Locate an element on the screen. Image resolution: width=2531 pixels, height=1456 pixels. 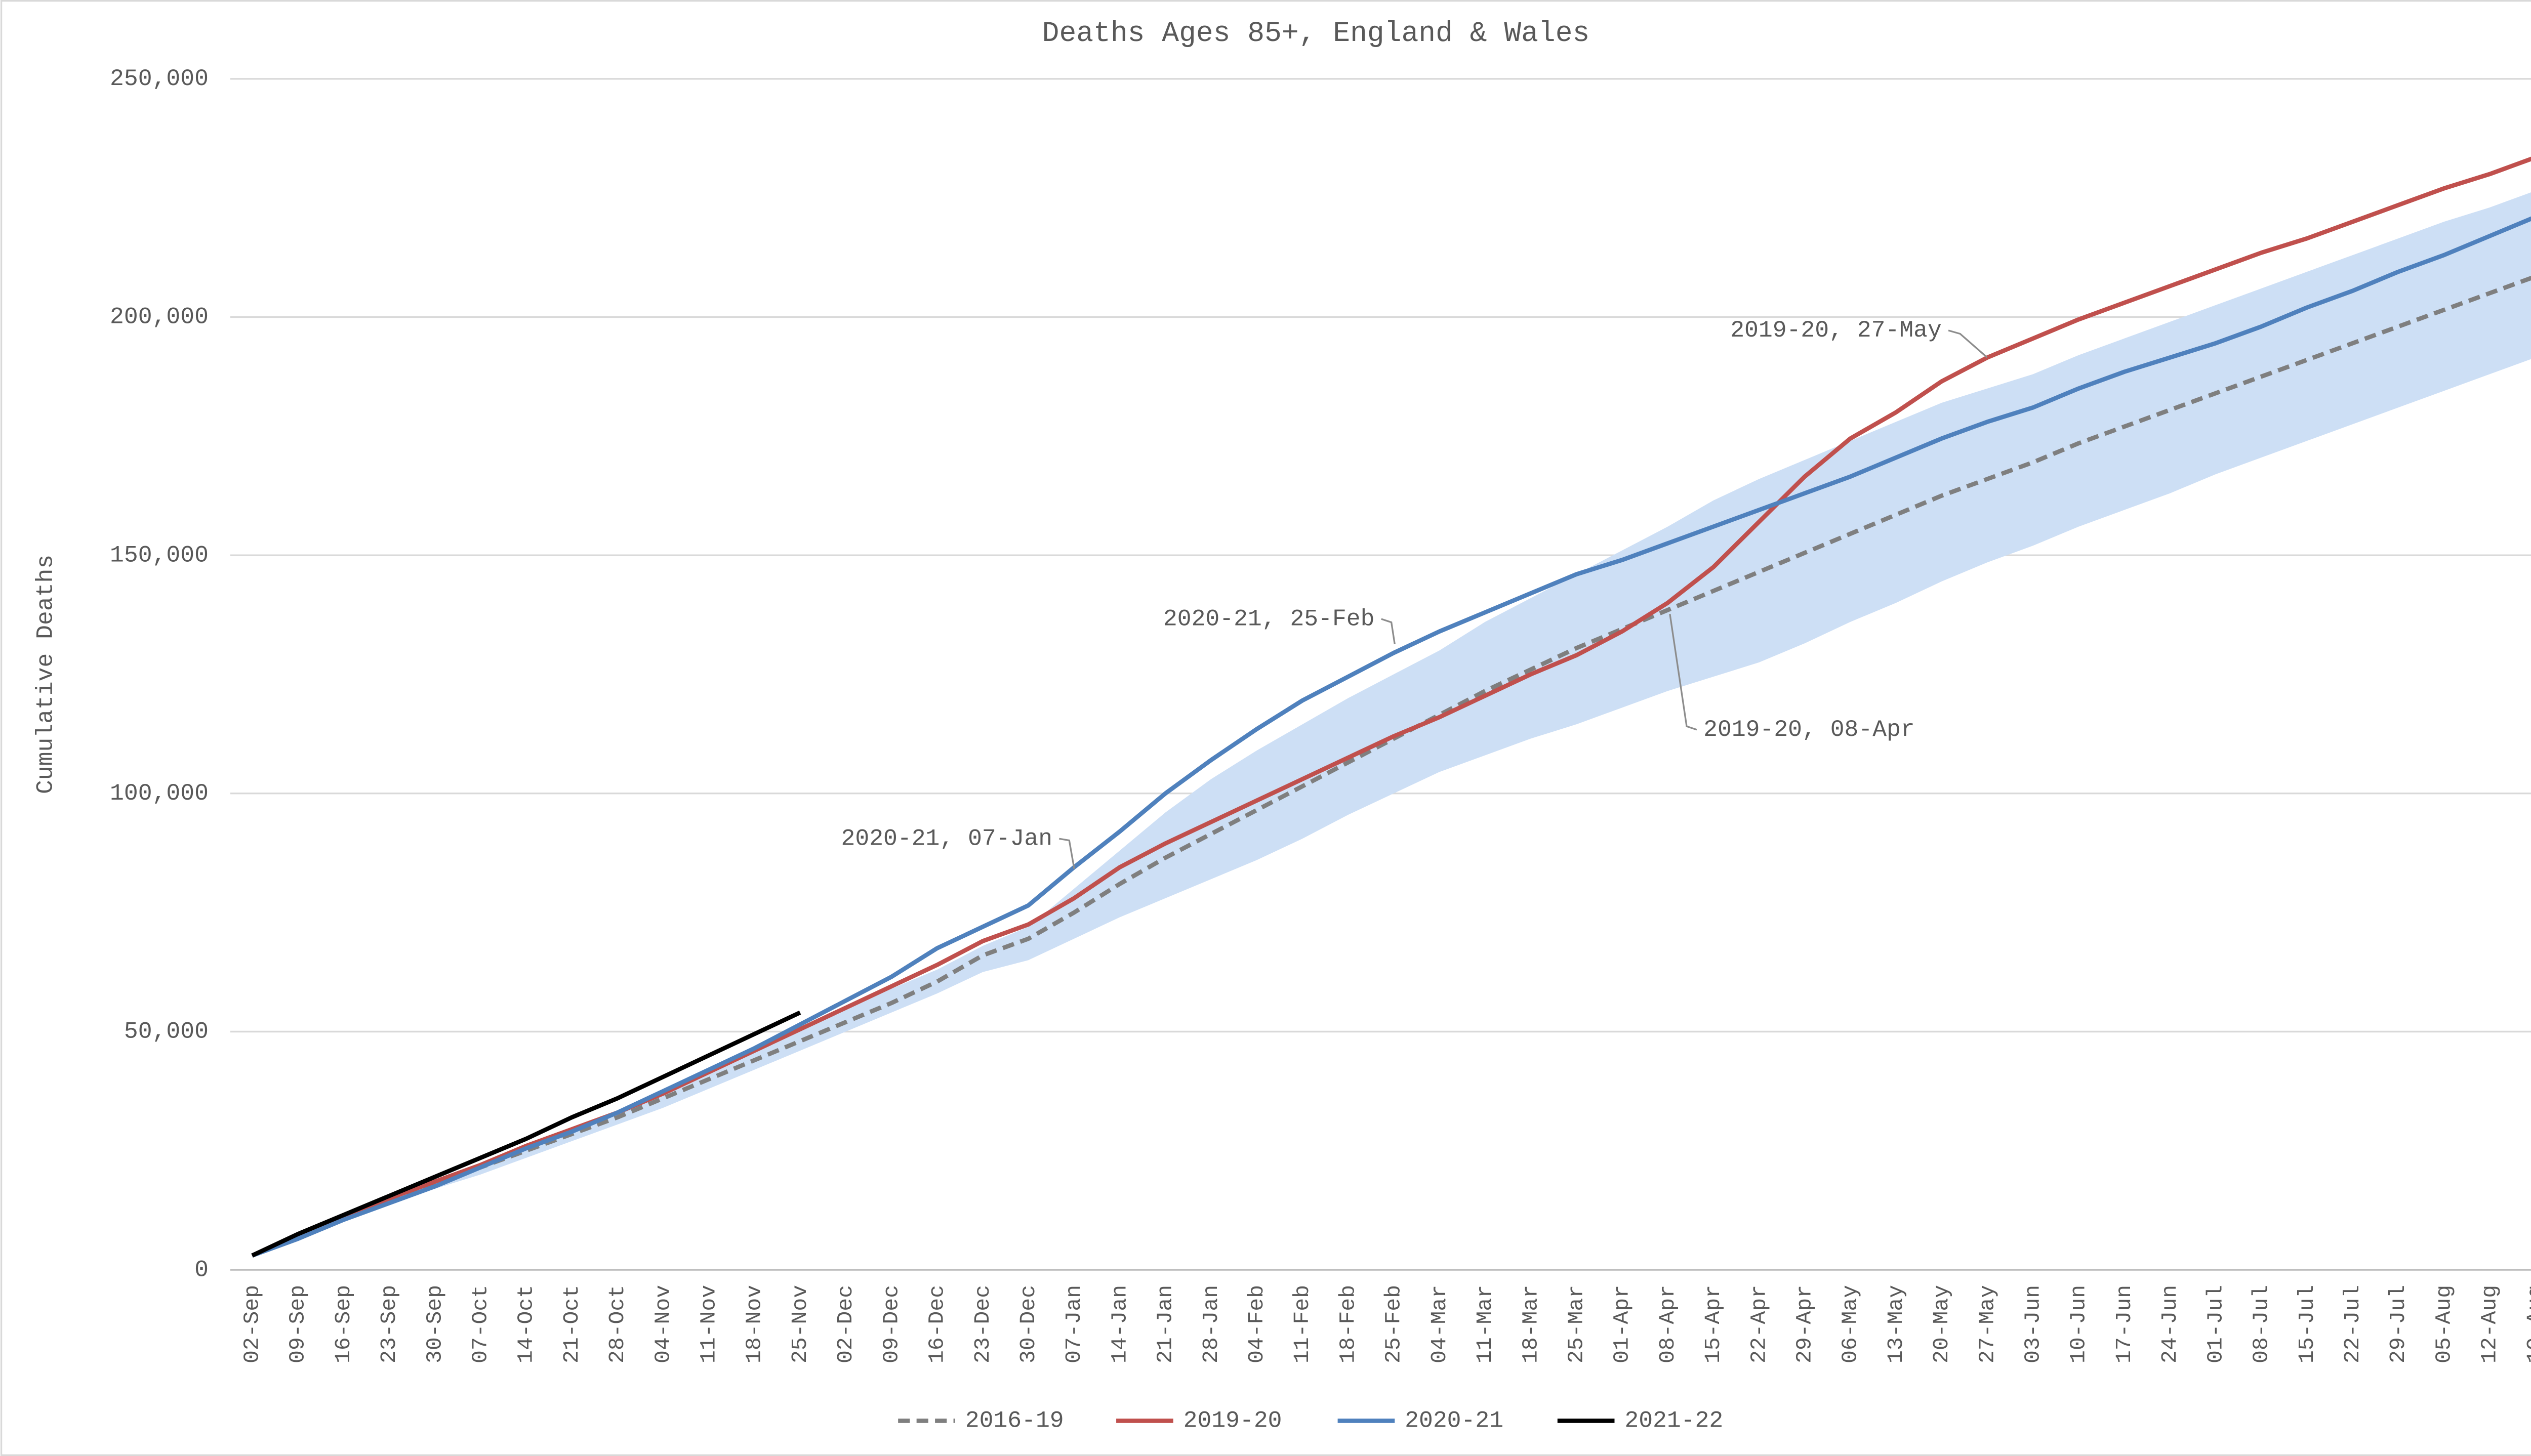
series-line is located at coordinates (526, 1134).